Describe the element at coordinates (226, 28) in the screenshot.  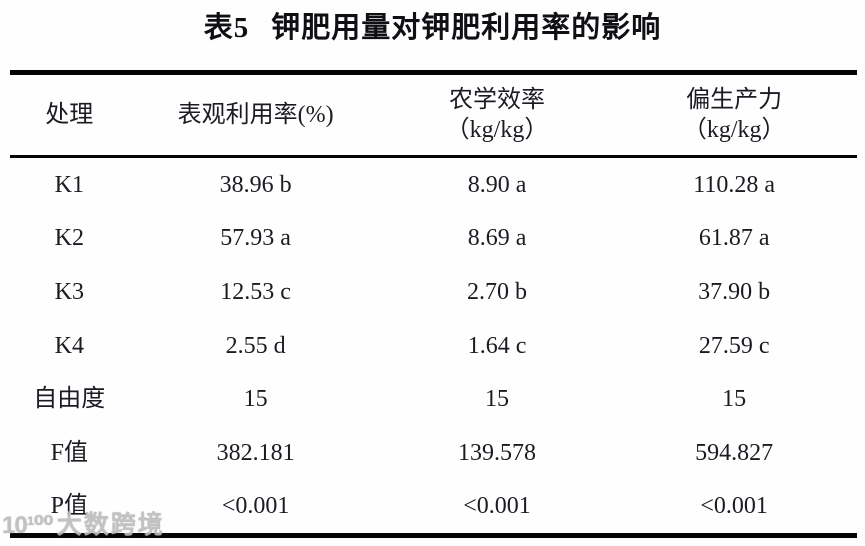
I see `table-number: 表5` at that location.